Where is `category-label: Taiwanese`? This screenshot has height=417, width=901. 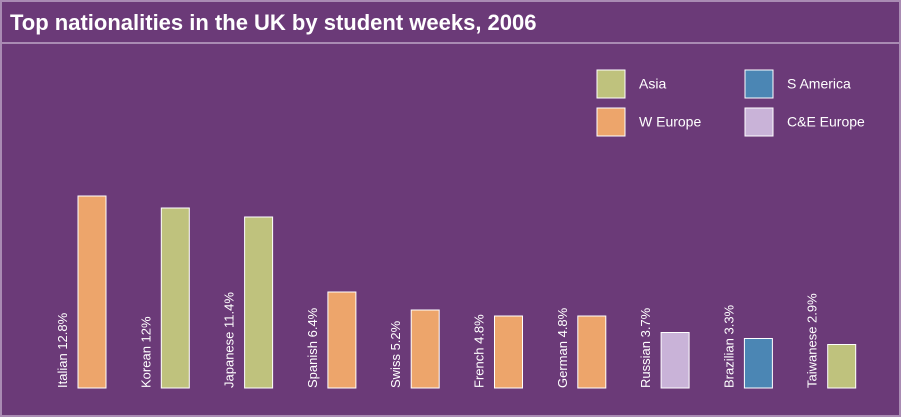
category-label: Taiwanese is located at coordinates (812, 357).